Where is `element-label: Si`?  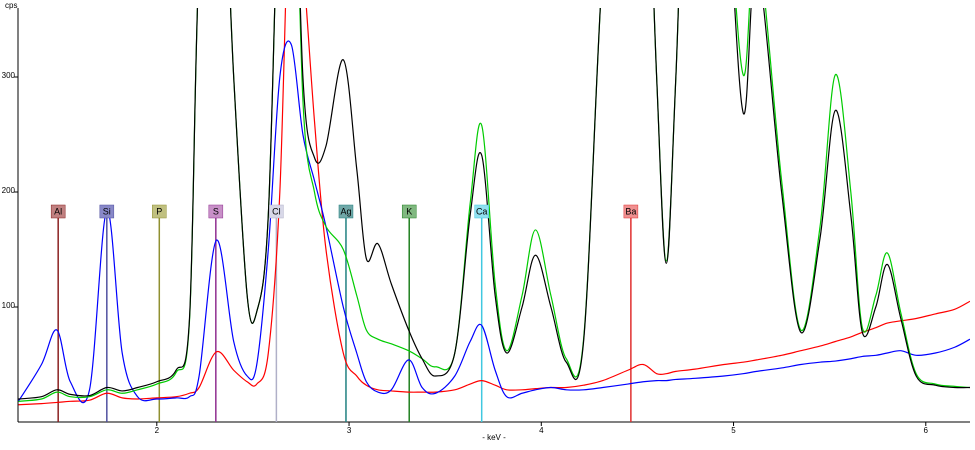 element-label: Si is located at coordinates (107, 211).